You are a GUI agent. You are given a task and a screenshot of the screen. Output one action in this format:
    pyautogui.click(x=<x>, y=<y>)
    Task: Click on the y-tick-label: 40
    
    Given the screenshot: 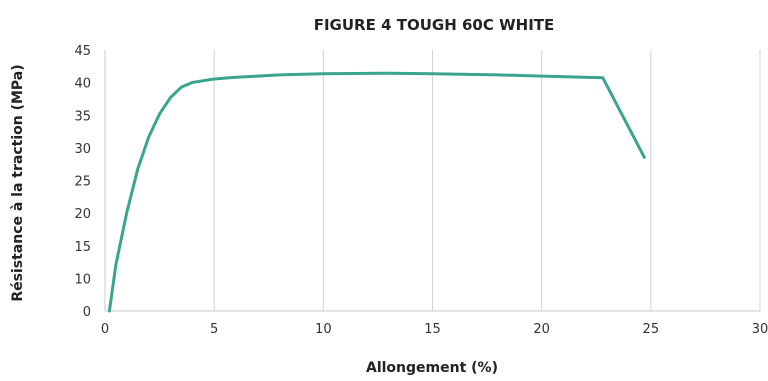 What is the action you would take?
    pyautogui.click(x=82, y=84)
    